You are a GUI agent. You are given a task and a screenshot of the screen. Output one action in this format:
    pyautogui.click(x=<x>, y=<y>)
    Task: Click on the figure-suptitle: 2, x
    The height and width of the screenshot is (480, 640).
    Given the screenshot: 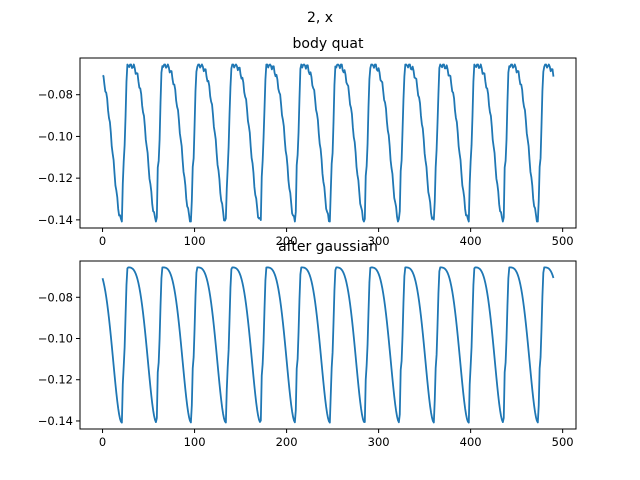 What is the action you would take?
    pyautogui.click(x=320, y=18)
    